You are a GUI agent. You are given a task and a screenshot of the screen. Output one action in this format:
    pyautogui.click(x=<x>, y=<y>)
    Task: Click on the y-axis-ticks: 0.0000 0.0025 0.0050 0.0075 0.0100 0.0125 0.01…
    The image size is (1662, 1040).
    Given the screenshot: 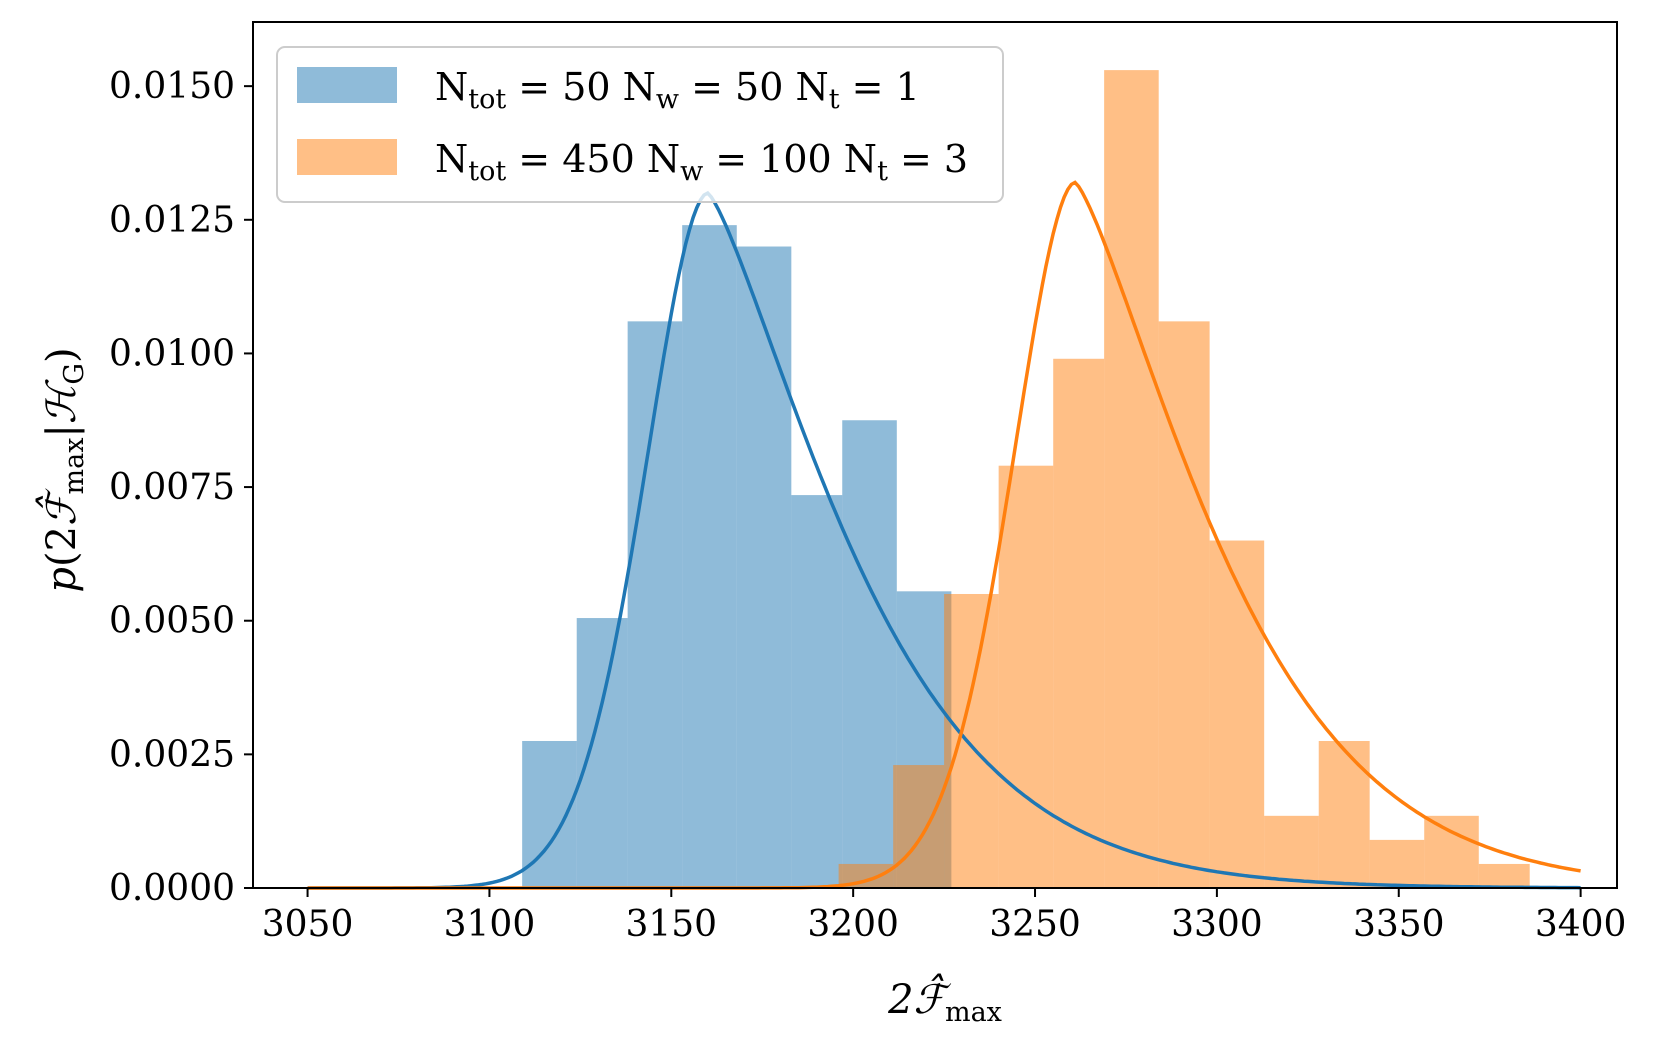 What is the action you would take?
    pyautogui.click(x=181, y=487)
    